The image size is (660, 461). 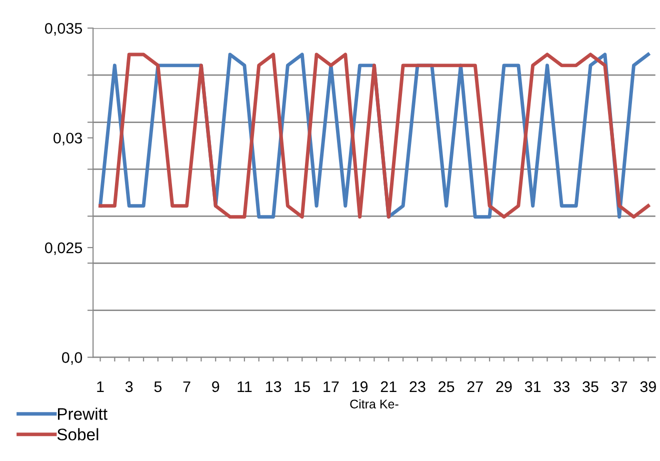 What do you see at coordinates (331, 386) in the screenshot?
I see `x-tick-label: 17` at bounding box center [331, 386].